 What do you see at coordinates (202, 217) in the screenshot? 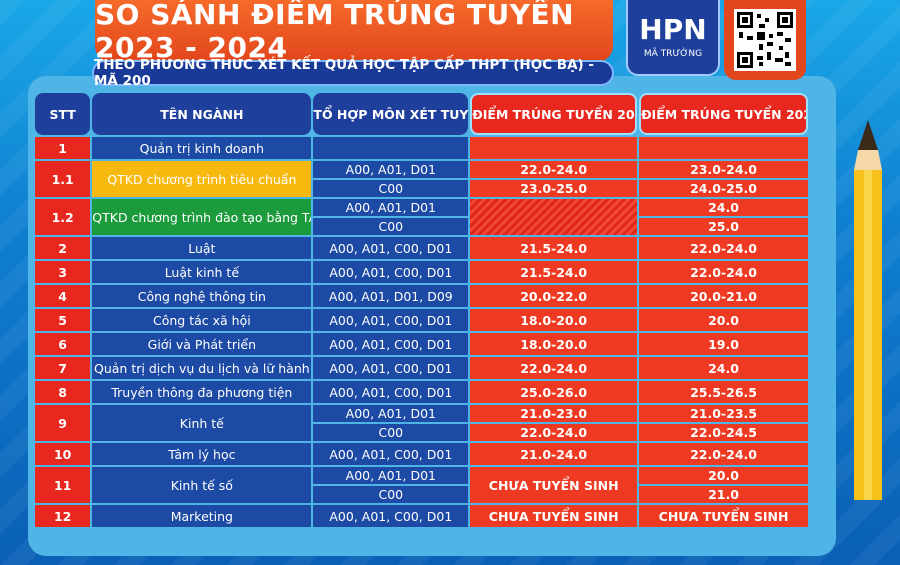
I see `major-name: QTKD chương trình đào tạo bằng TA` at bounding box center [202, 217].